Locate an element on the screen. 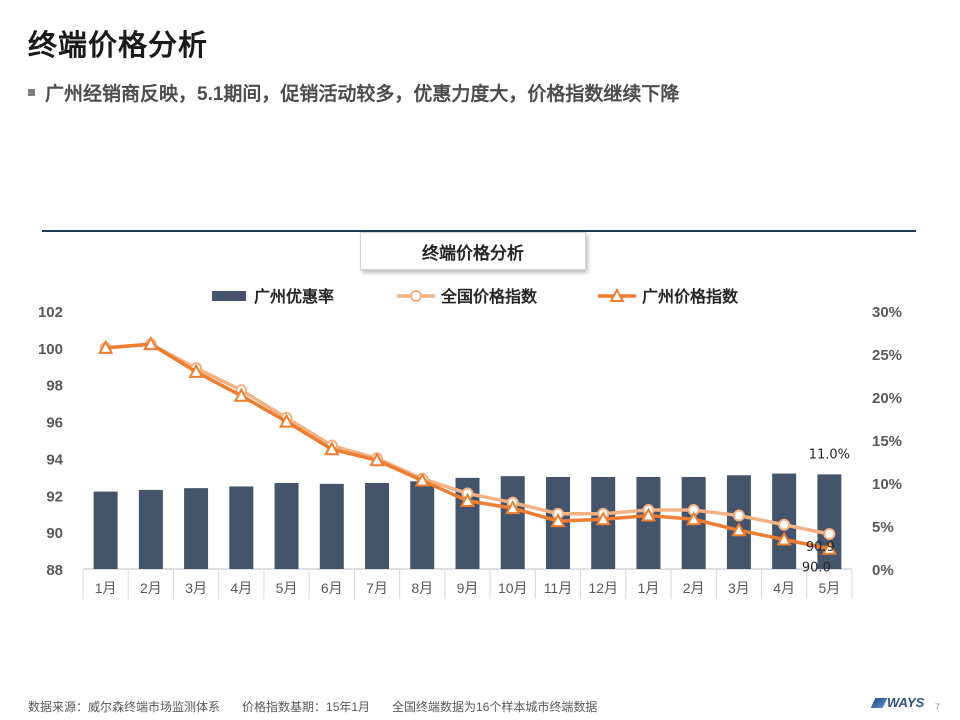 The width and height of the screenshot is (960, 720). logo-mark-icon is located at coordinates (879, 702).